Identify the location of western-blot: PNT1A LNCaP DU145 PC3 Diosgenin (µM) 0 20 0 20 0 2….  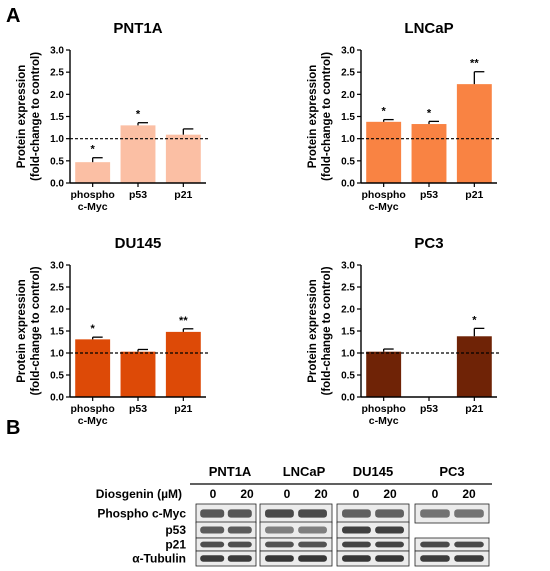
(294, 515).